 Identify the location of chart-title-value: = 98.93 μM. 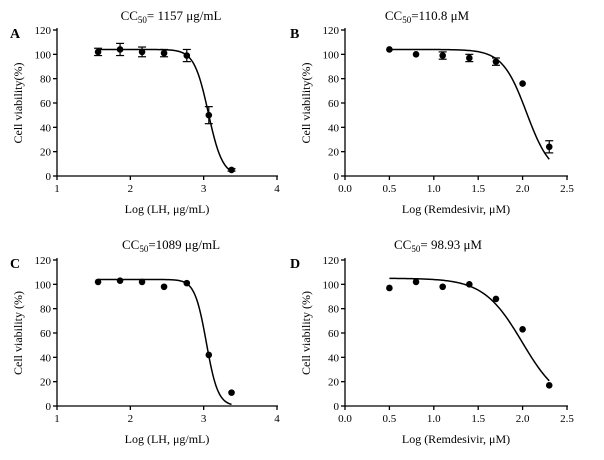
(451, 244).